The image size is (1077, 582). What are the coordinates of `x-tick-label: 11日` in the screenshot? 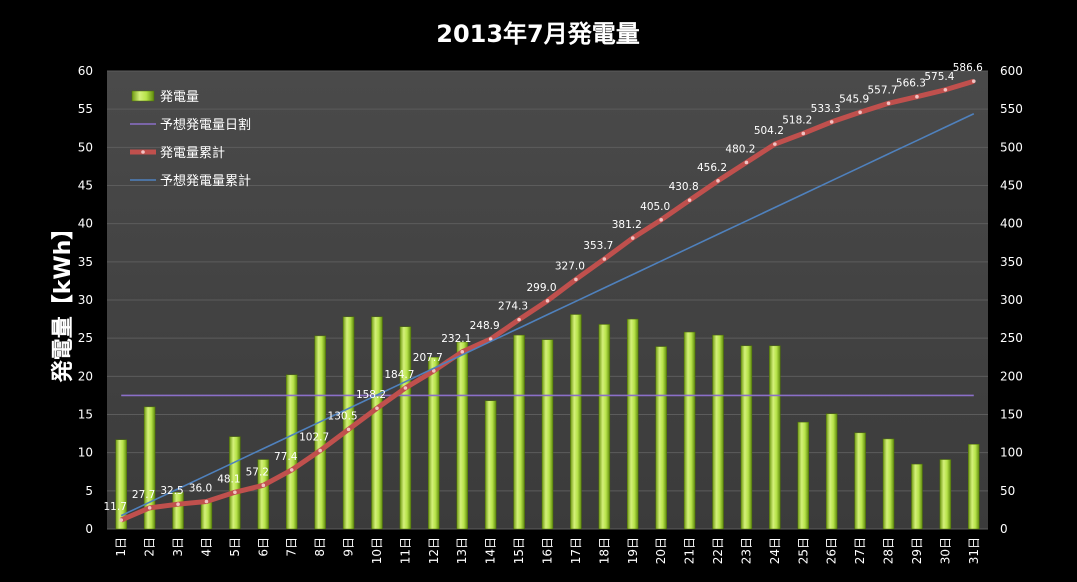 It's located at (405, 550).